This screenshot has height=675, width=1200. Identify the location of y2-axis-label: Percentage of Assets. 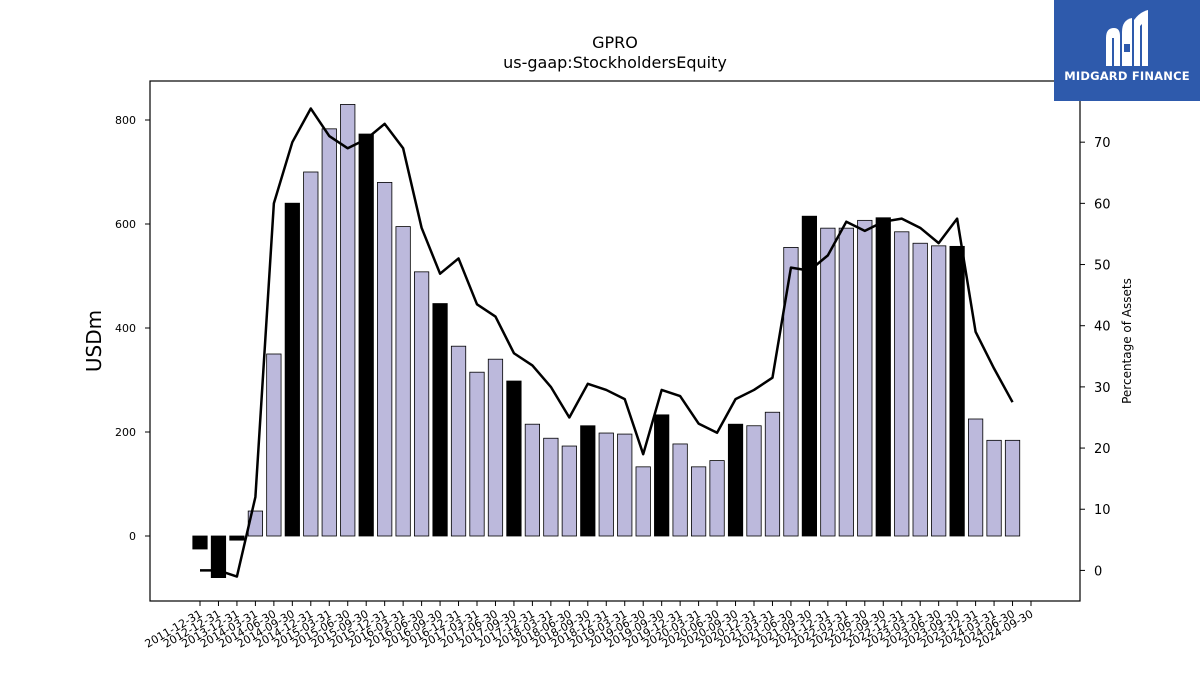
(1127, 341).